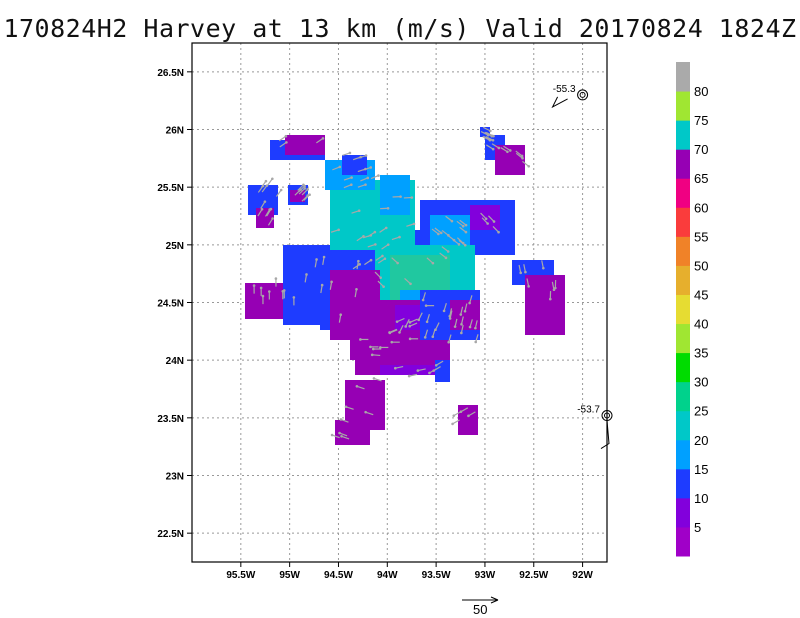  I want to click on colorbar-label: 40, so click(701, 324).